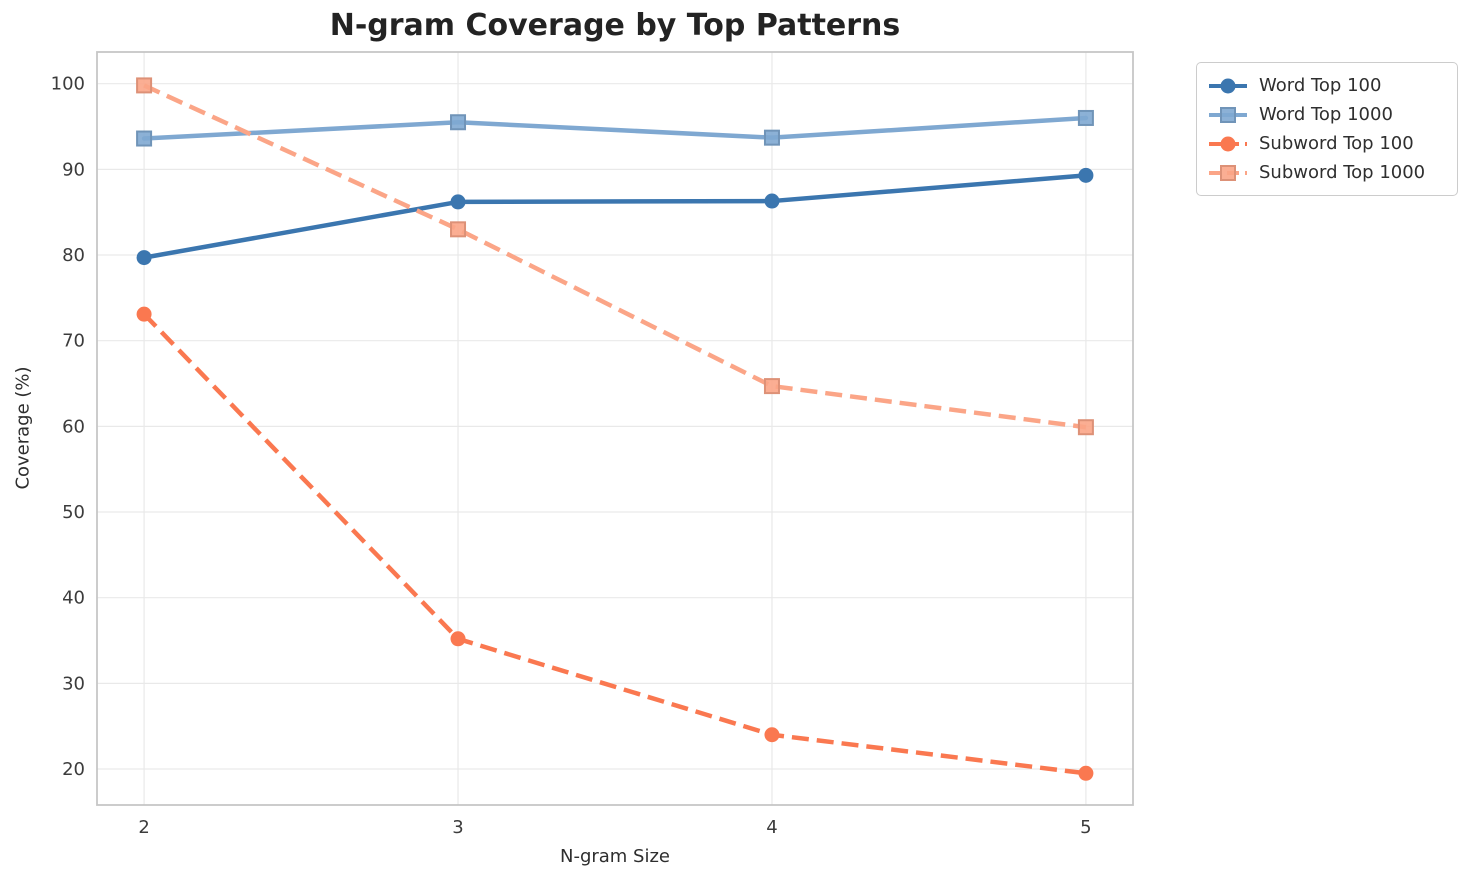 The image size is (1478, 885). Describe the element at coordinates (1085, 827) in the screenshot. I see `x-tick-label: 5` at that location.